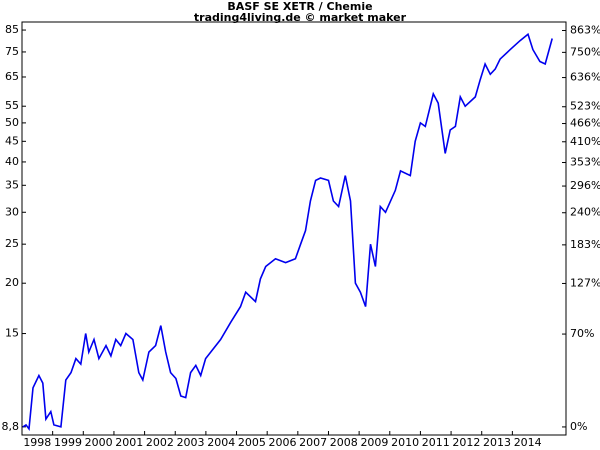 Image resolution: width=600 pixels, height=450 pixels. What do you see at coordinates (68, 442) in the screenshot?
I see `x-tick-label: 1999` at bounding box center [68, 442].